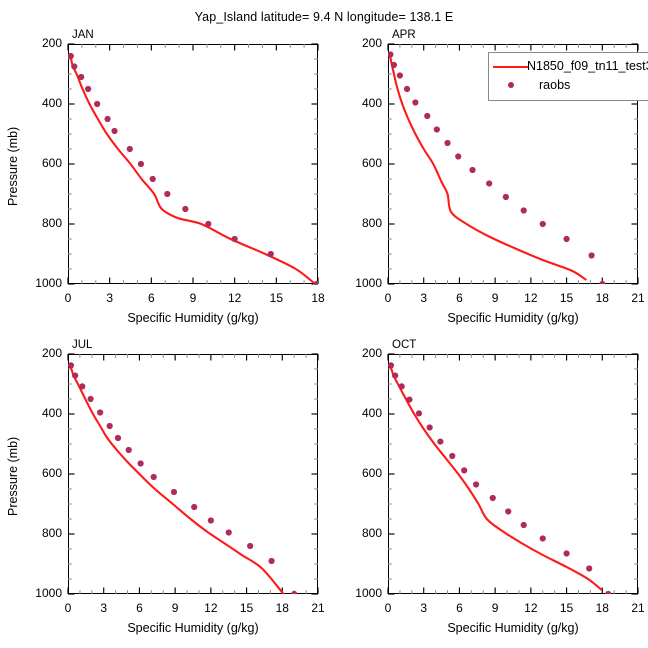  What do you see at coordinates (638, 298) in the screenshot?
I see `x-tick-label: 21` at bounding box center [638, 298].